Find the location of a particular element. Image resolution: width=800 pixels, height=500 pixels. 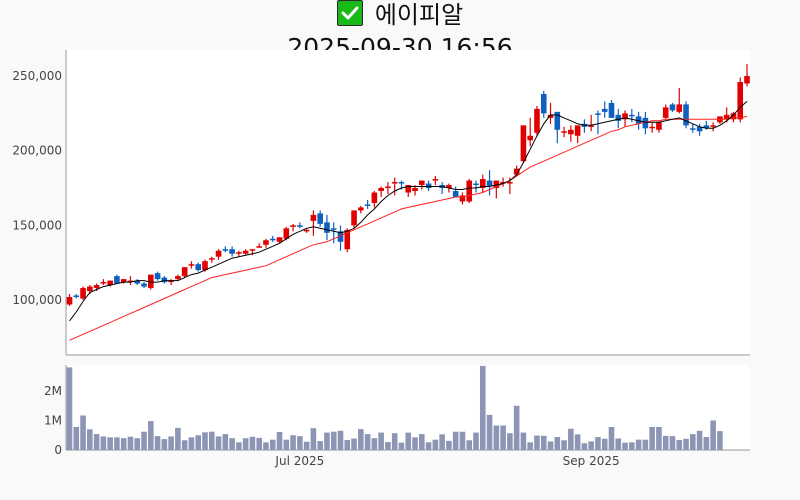

volume-bars is located at coordinates (394, 407).